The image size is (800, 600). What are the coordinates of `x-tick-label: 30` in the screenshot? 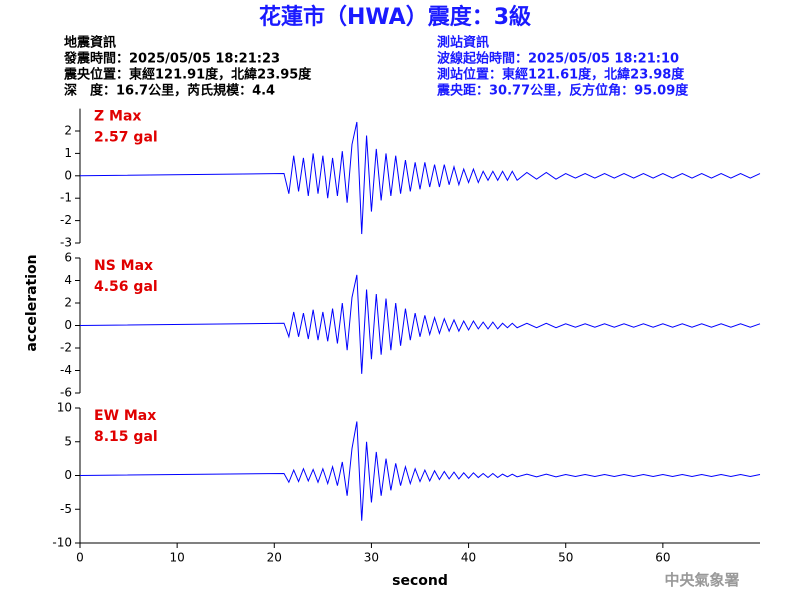 It's located at (371, 558).